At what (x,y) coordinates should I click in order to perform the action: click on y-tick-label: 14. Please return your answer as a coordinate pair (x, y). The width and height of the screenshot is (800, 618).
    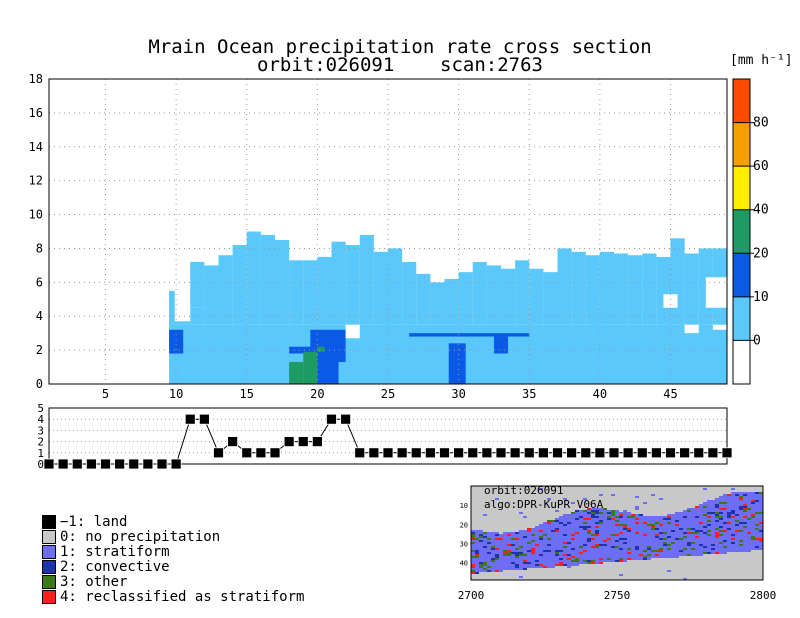
    Looking at the image, I should click on (36, 147).